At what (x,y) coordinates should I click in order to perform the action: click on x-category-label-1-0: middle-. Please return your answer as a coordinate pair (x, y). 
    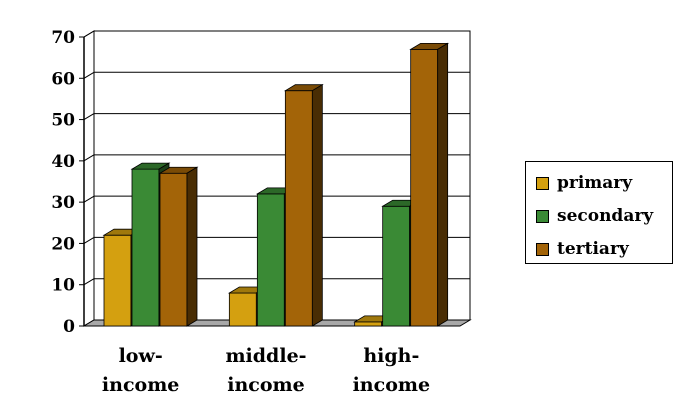
    Looking at the image, I should click on (265, 356).